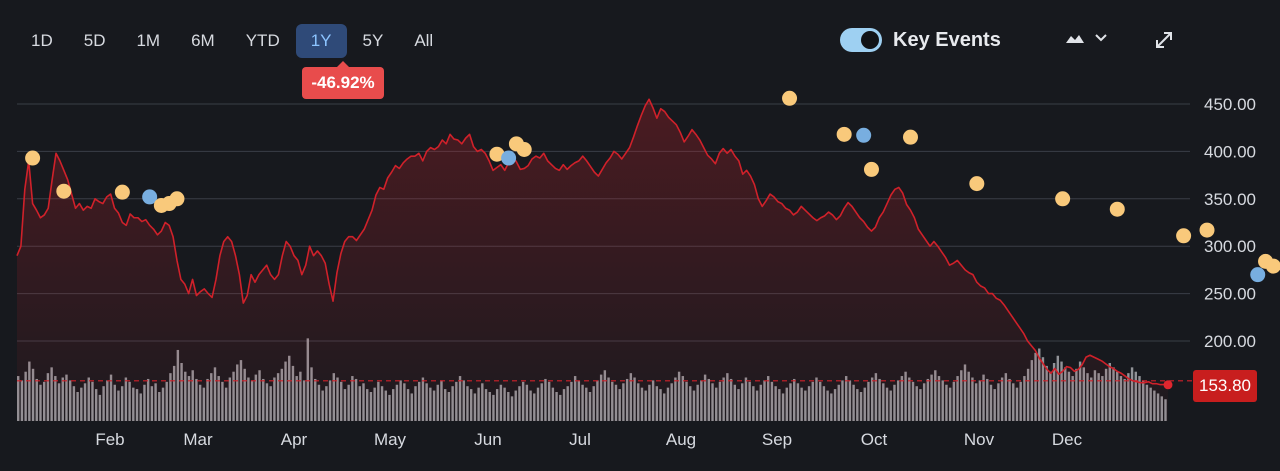 The width and height of the screenshot is (1280, 471). What do you see at coordinates (1075, 39) in the screenshot?
I see `mountain-chart-icon` at bounding box center [1075, 39].